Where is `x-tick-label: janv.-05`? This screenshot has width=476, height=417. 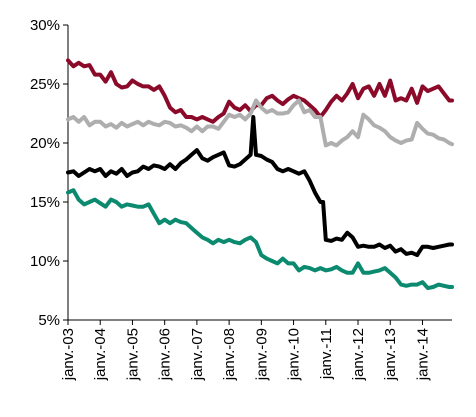
x-tick-label: janv.-05 is located at coordinates (132, 354).